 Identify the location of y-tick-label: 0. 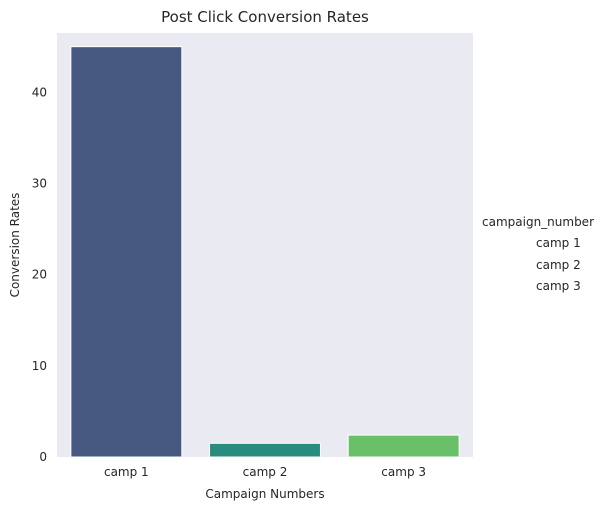
(43, 457).